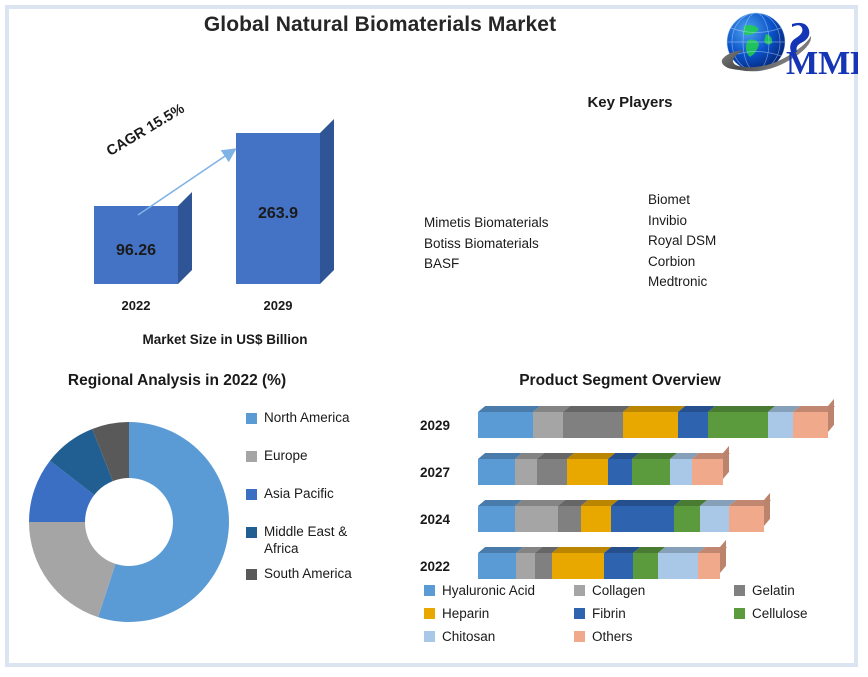 The image size is (868, 677). I want to click on legend-item-gelatin: Gelatin, so click(764, 590).